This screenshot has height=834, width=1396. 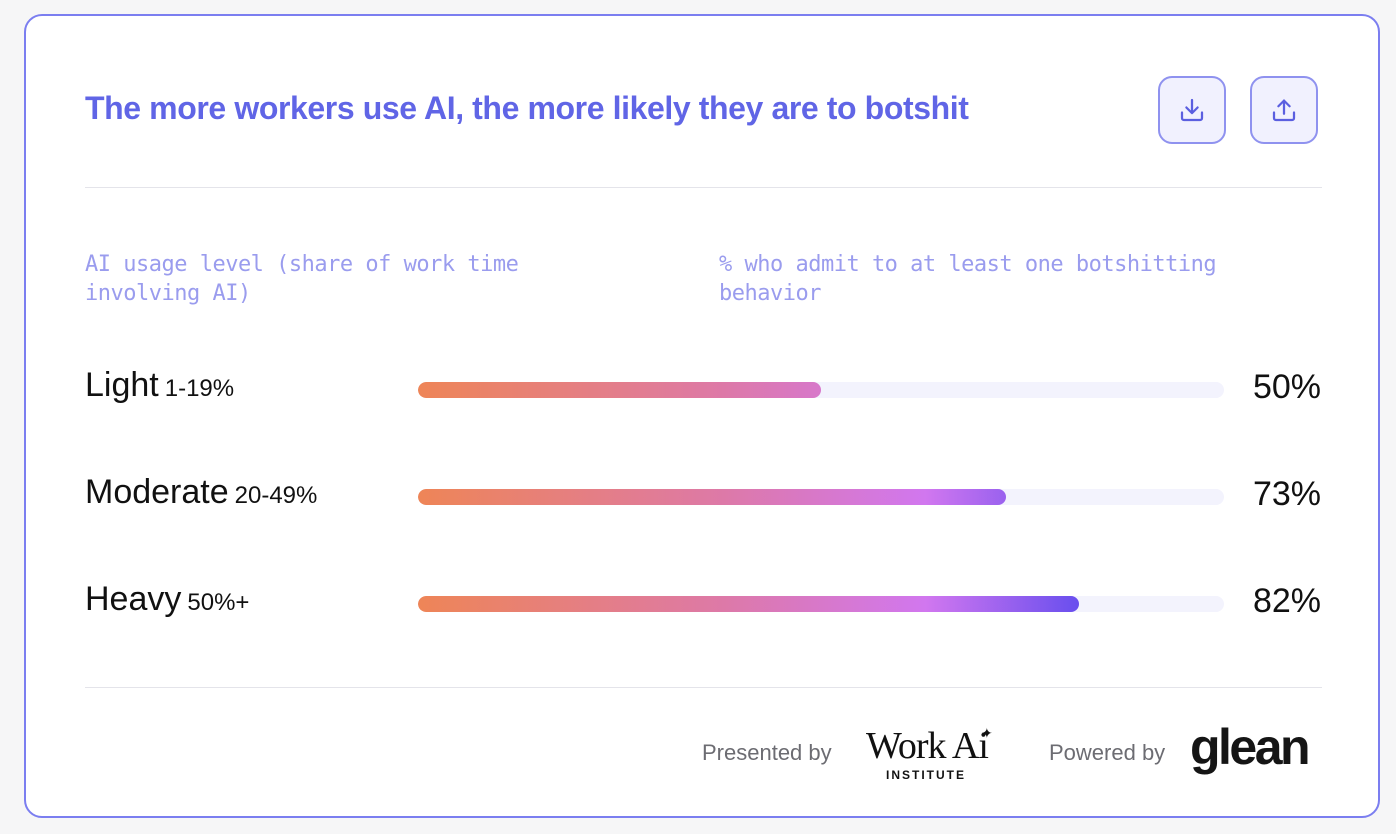 What do you see at coordinates (218, 602) in the screenshot?
I see `category-range: 50%+` at bounding box center [218, 602].